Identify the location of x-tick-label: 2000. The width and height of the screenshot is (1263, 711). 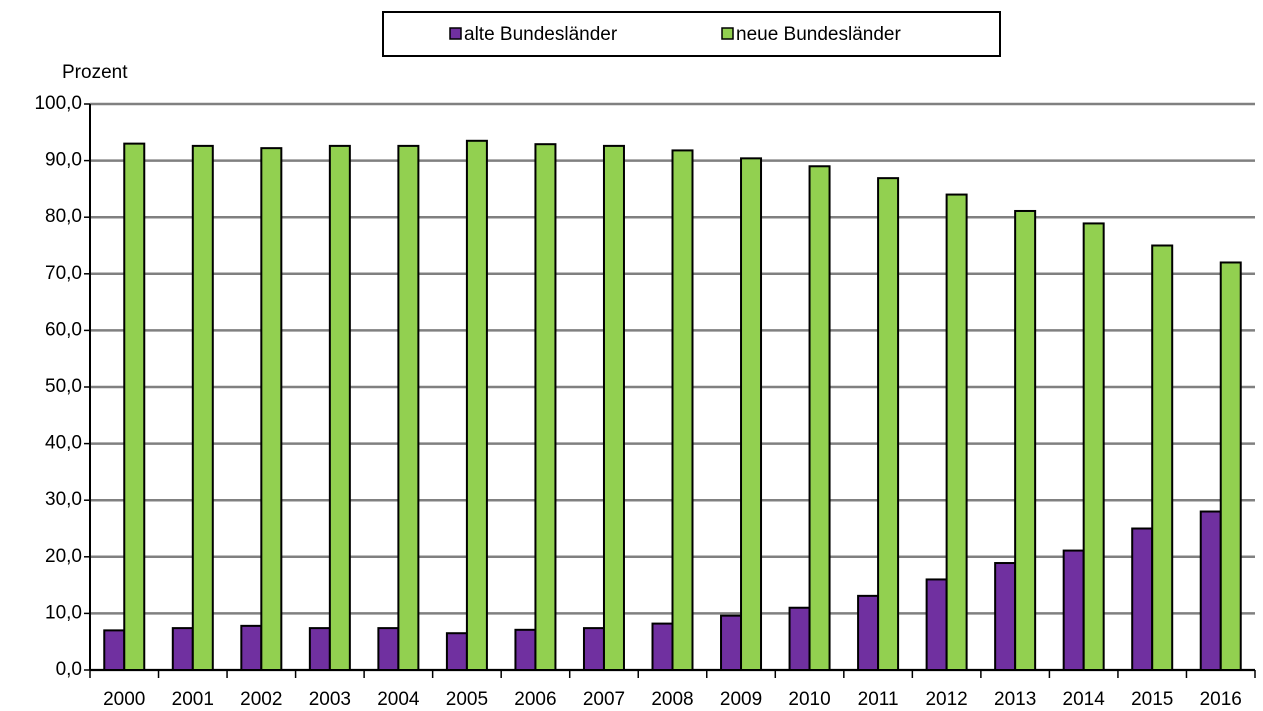
(124, 699).